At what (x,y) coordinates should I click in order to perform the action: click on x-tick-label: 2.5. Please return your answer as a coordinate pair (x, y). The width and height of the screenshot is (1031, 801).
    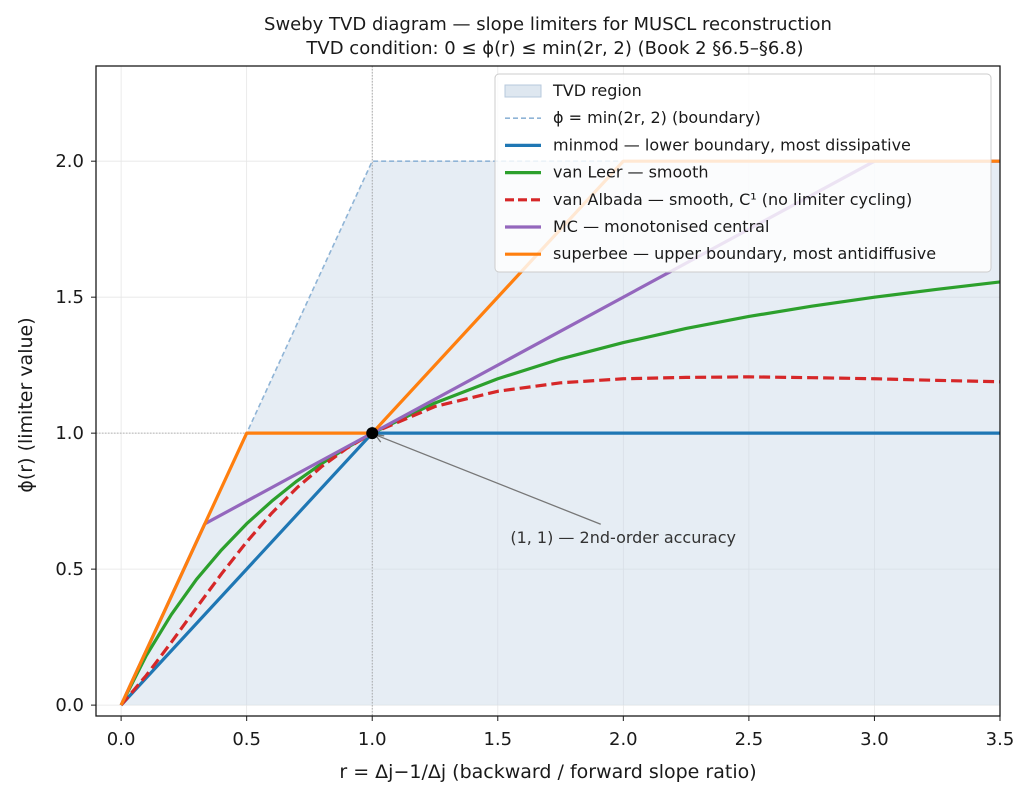
    Looking at the image, I should click on (749, 739).